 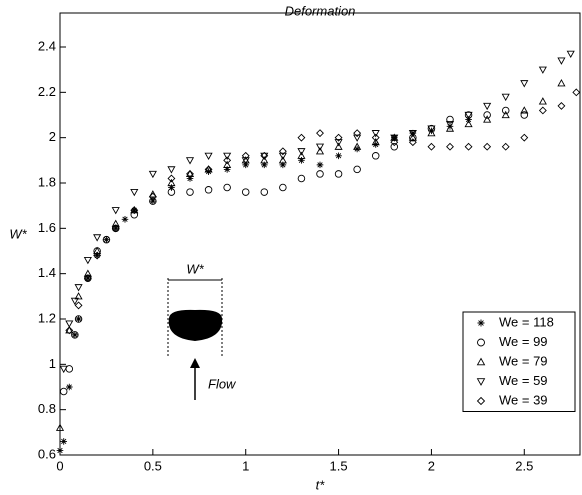 I want to click on y-tick-label: 2.4, so click(x=47, y=45).